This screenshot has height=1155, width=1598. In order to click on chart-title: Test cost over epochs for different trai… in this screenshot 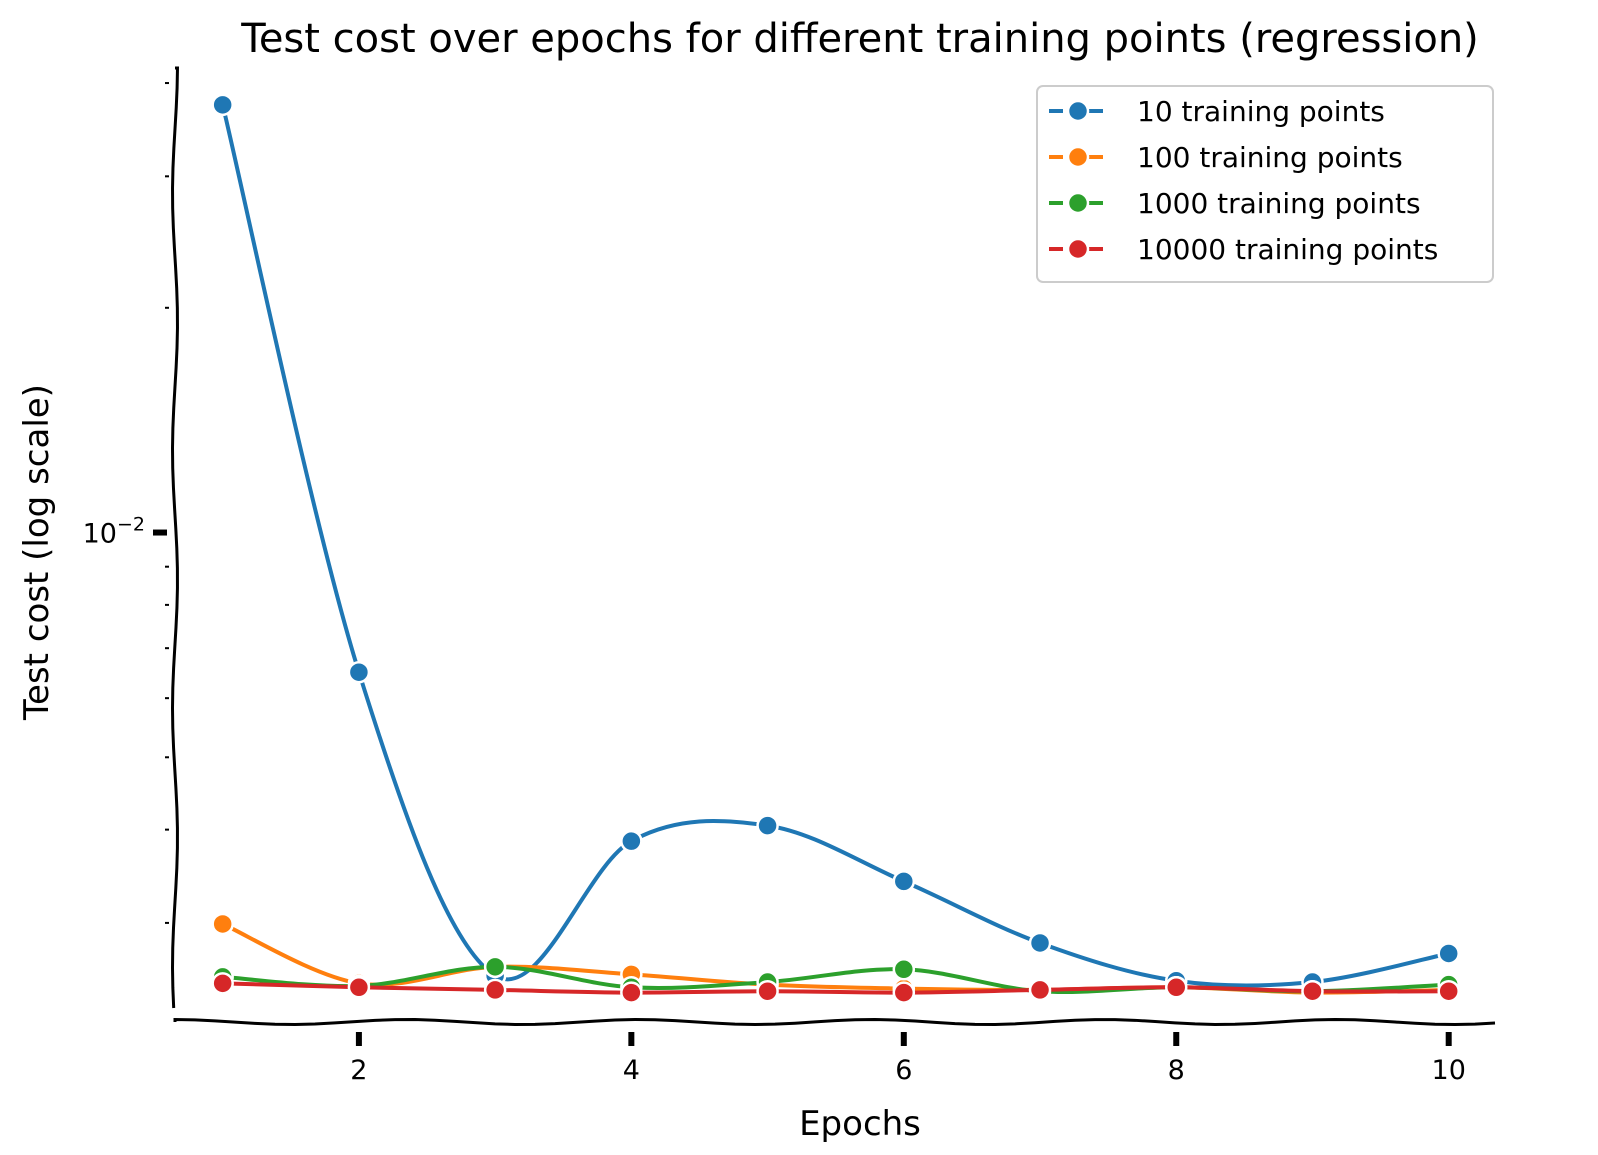, I will do `click(859, 39)`.